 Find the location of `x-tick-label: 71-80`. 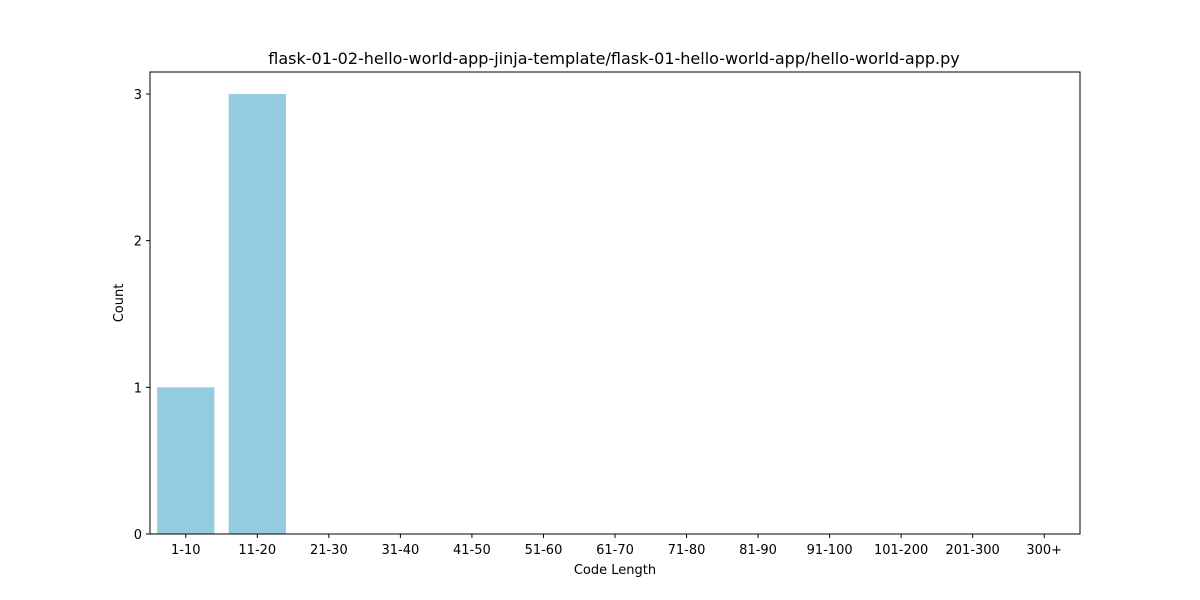

x-tick-label: 71-80 is located at coordinates (687, 550).